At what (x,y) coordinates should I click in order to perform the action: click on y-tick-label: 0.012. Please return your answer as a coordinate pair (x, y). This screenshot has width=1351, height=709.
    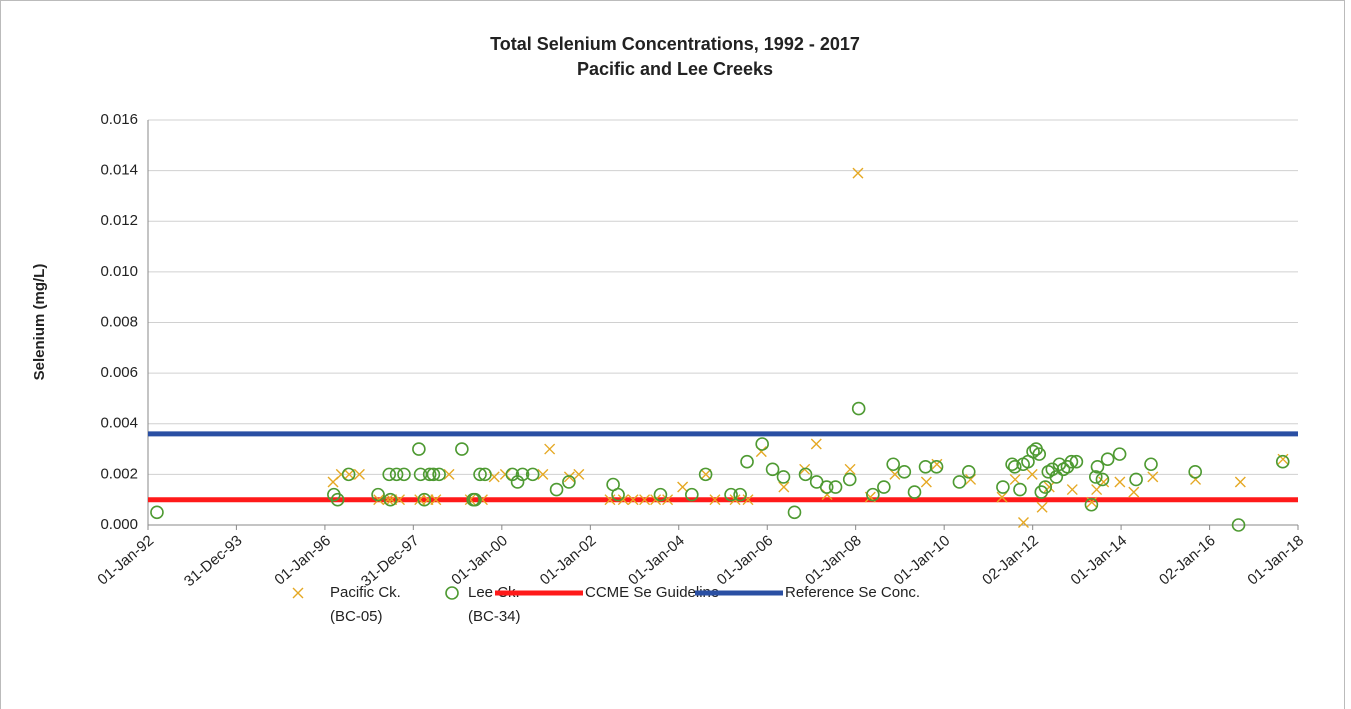
    Looking at the image, I should click on (119, 220).